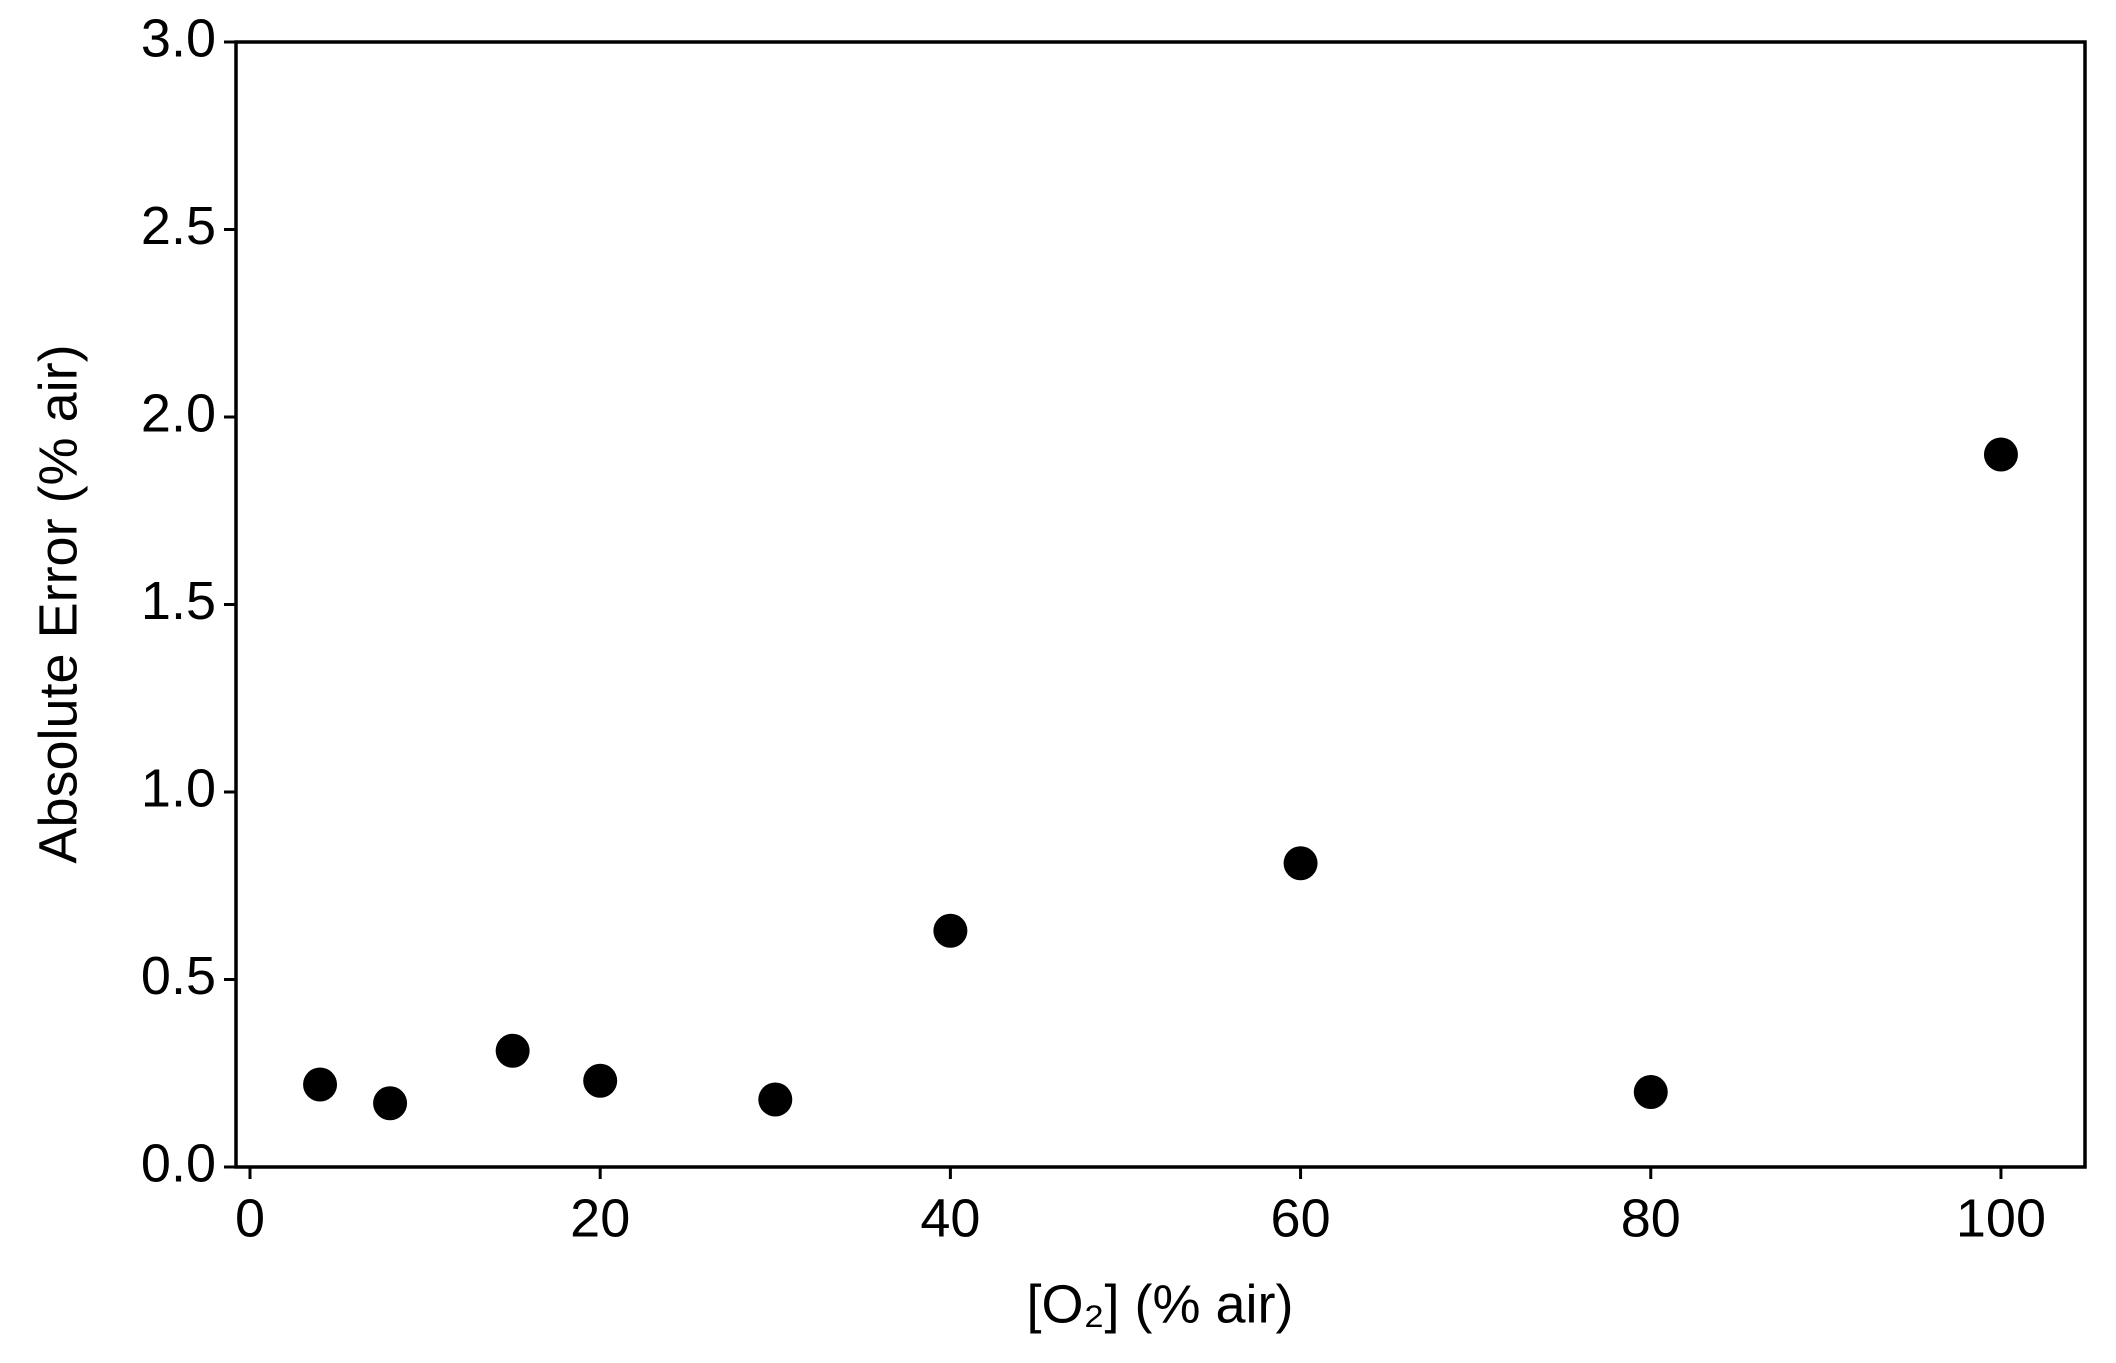 The image size is (2116, 1363). I want to click on y-tick-label: 3.0, so click(178, 38).